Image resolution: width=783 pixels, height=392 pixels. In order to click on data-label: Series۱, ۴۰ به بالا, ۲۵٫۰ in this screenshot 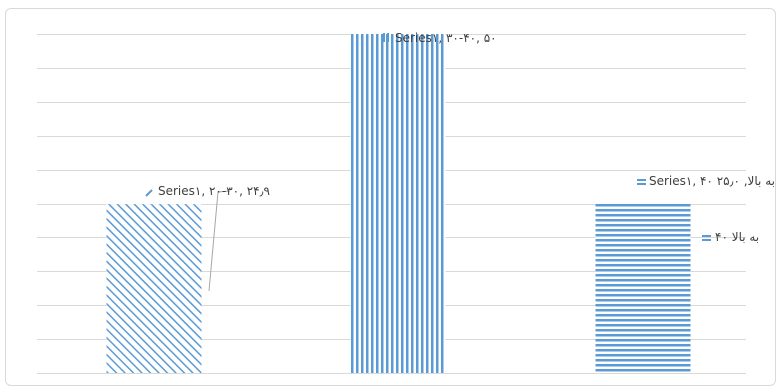, I will do `click(712, 181)`.